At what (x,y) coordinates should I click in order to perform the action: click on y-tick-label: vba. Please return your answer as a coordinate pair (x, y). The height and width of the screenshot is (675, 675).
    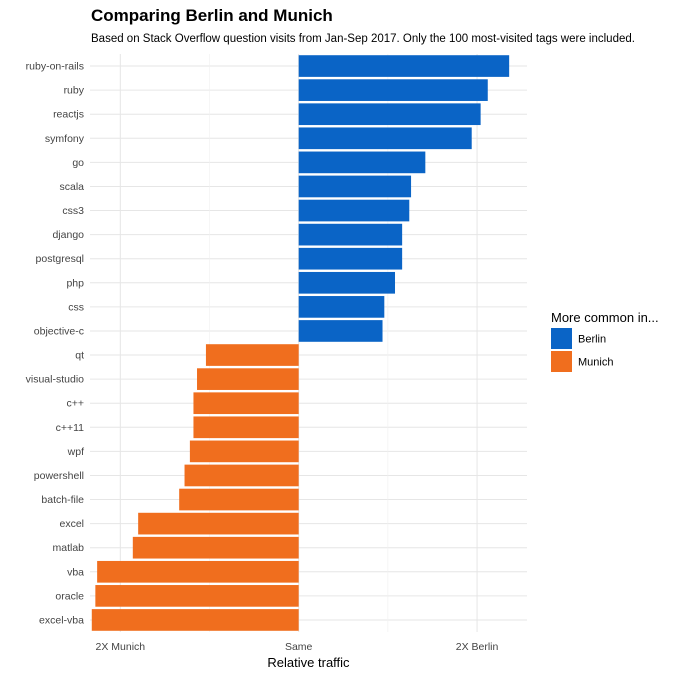
    Looking at the image, I should click on (75, 572).